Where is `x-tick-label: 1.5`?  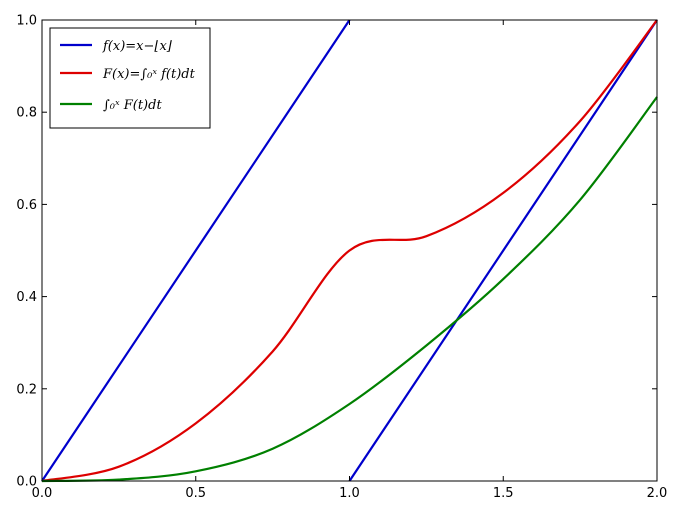 x-tick-label: 1.5 is located at coordinates (503, 493).